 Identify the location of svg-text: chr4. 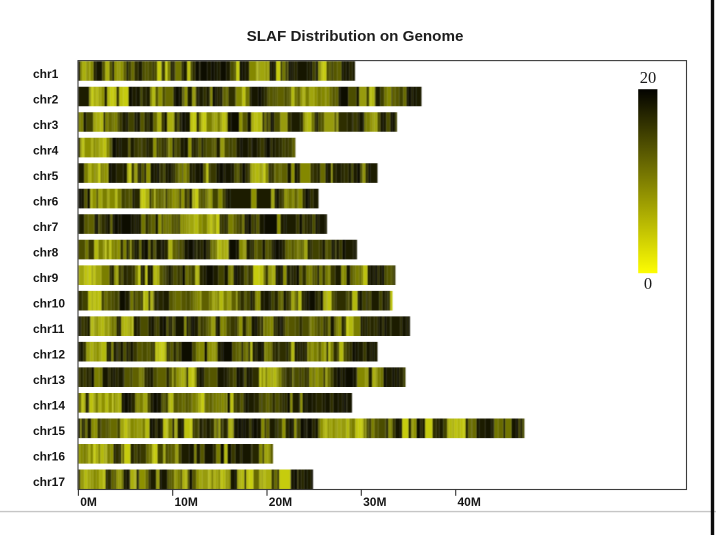
(46, 151).